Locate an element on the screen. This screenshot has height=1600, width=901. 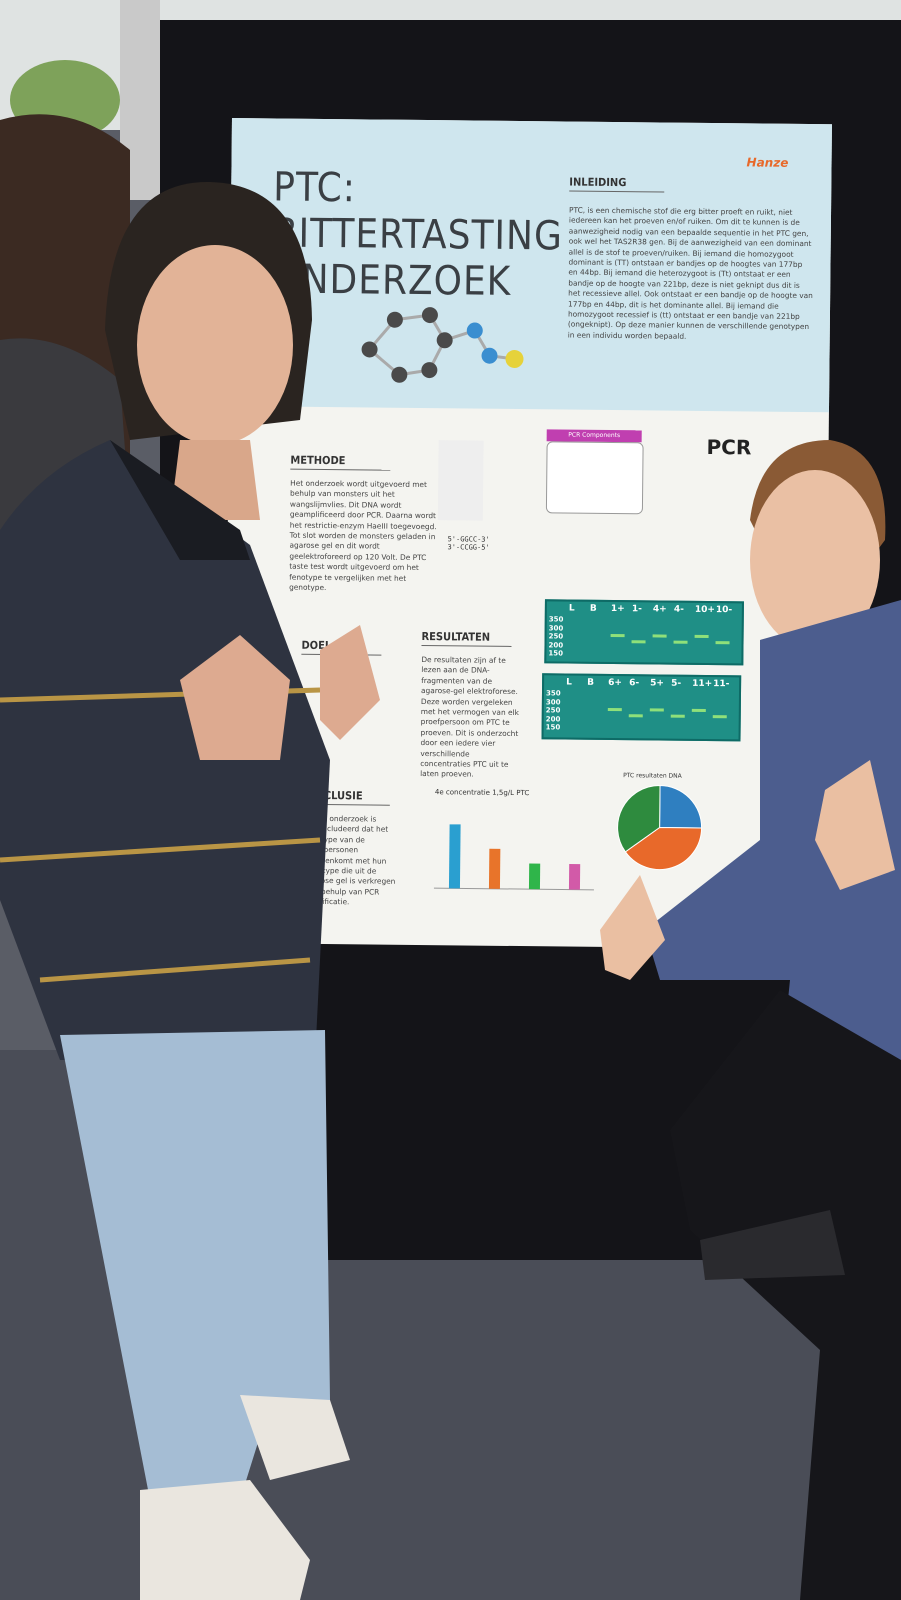
left-face is located at coordinates (215, 345).